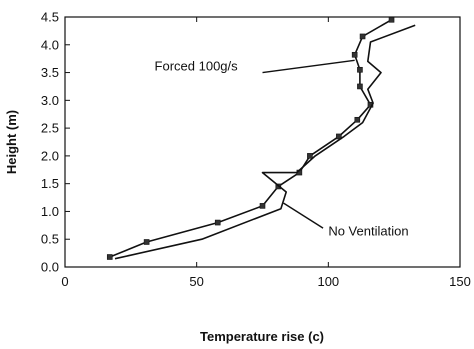 This screenshot has width=474, height=349. I want to click on x-tick-label: 100, so click(328, 281).